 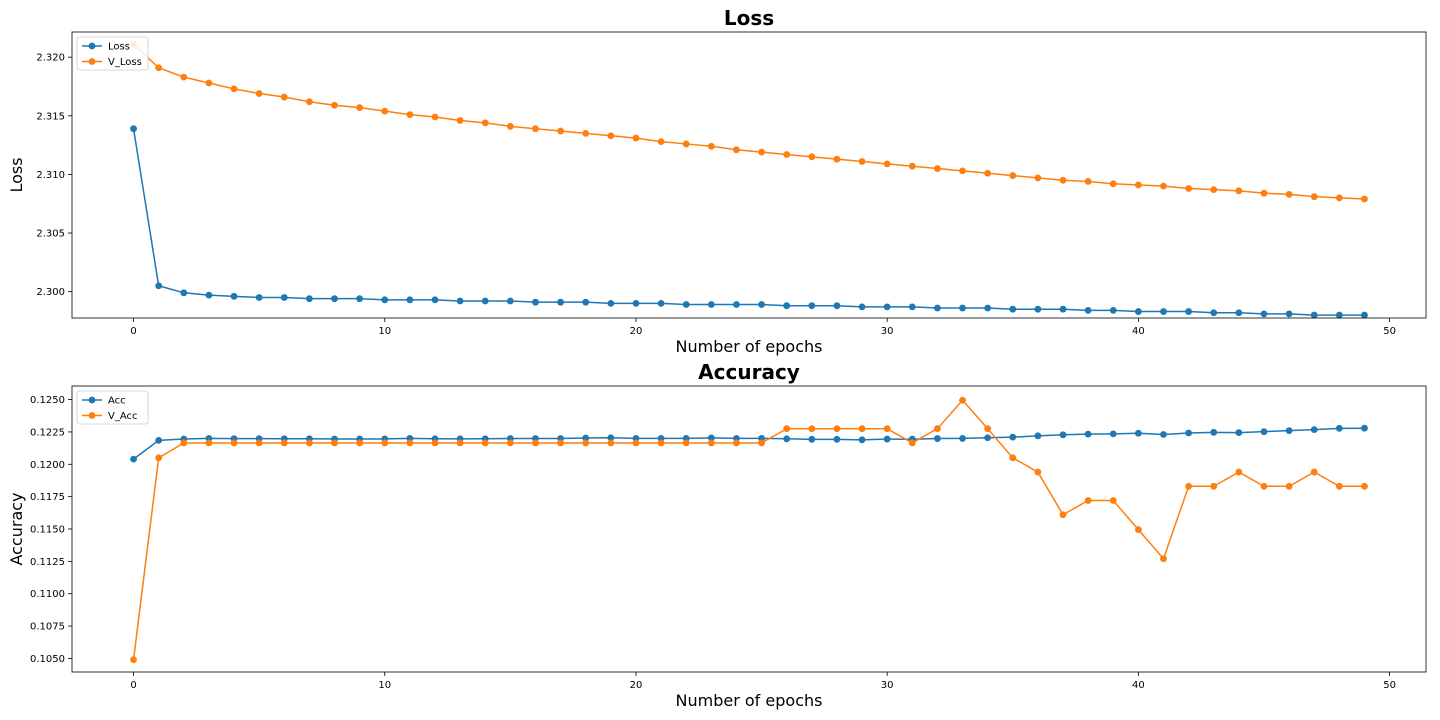 I want to click on y-tick-label: 0.1250, so click(x=47, y=400).